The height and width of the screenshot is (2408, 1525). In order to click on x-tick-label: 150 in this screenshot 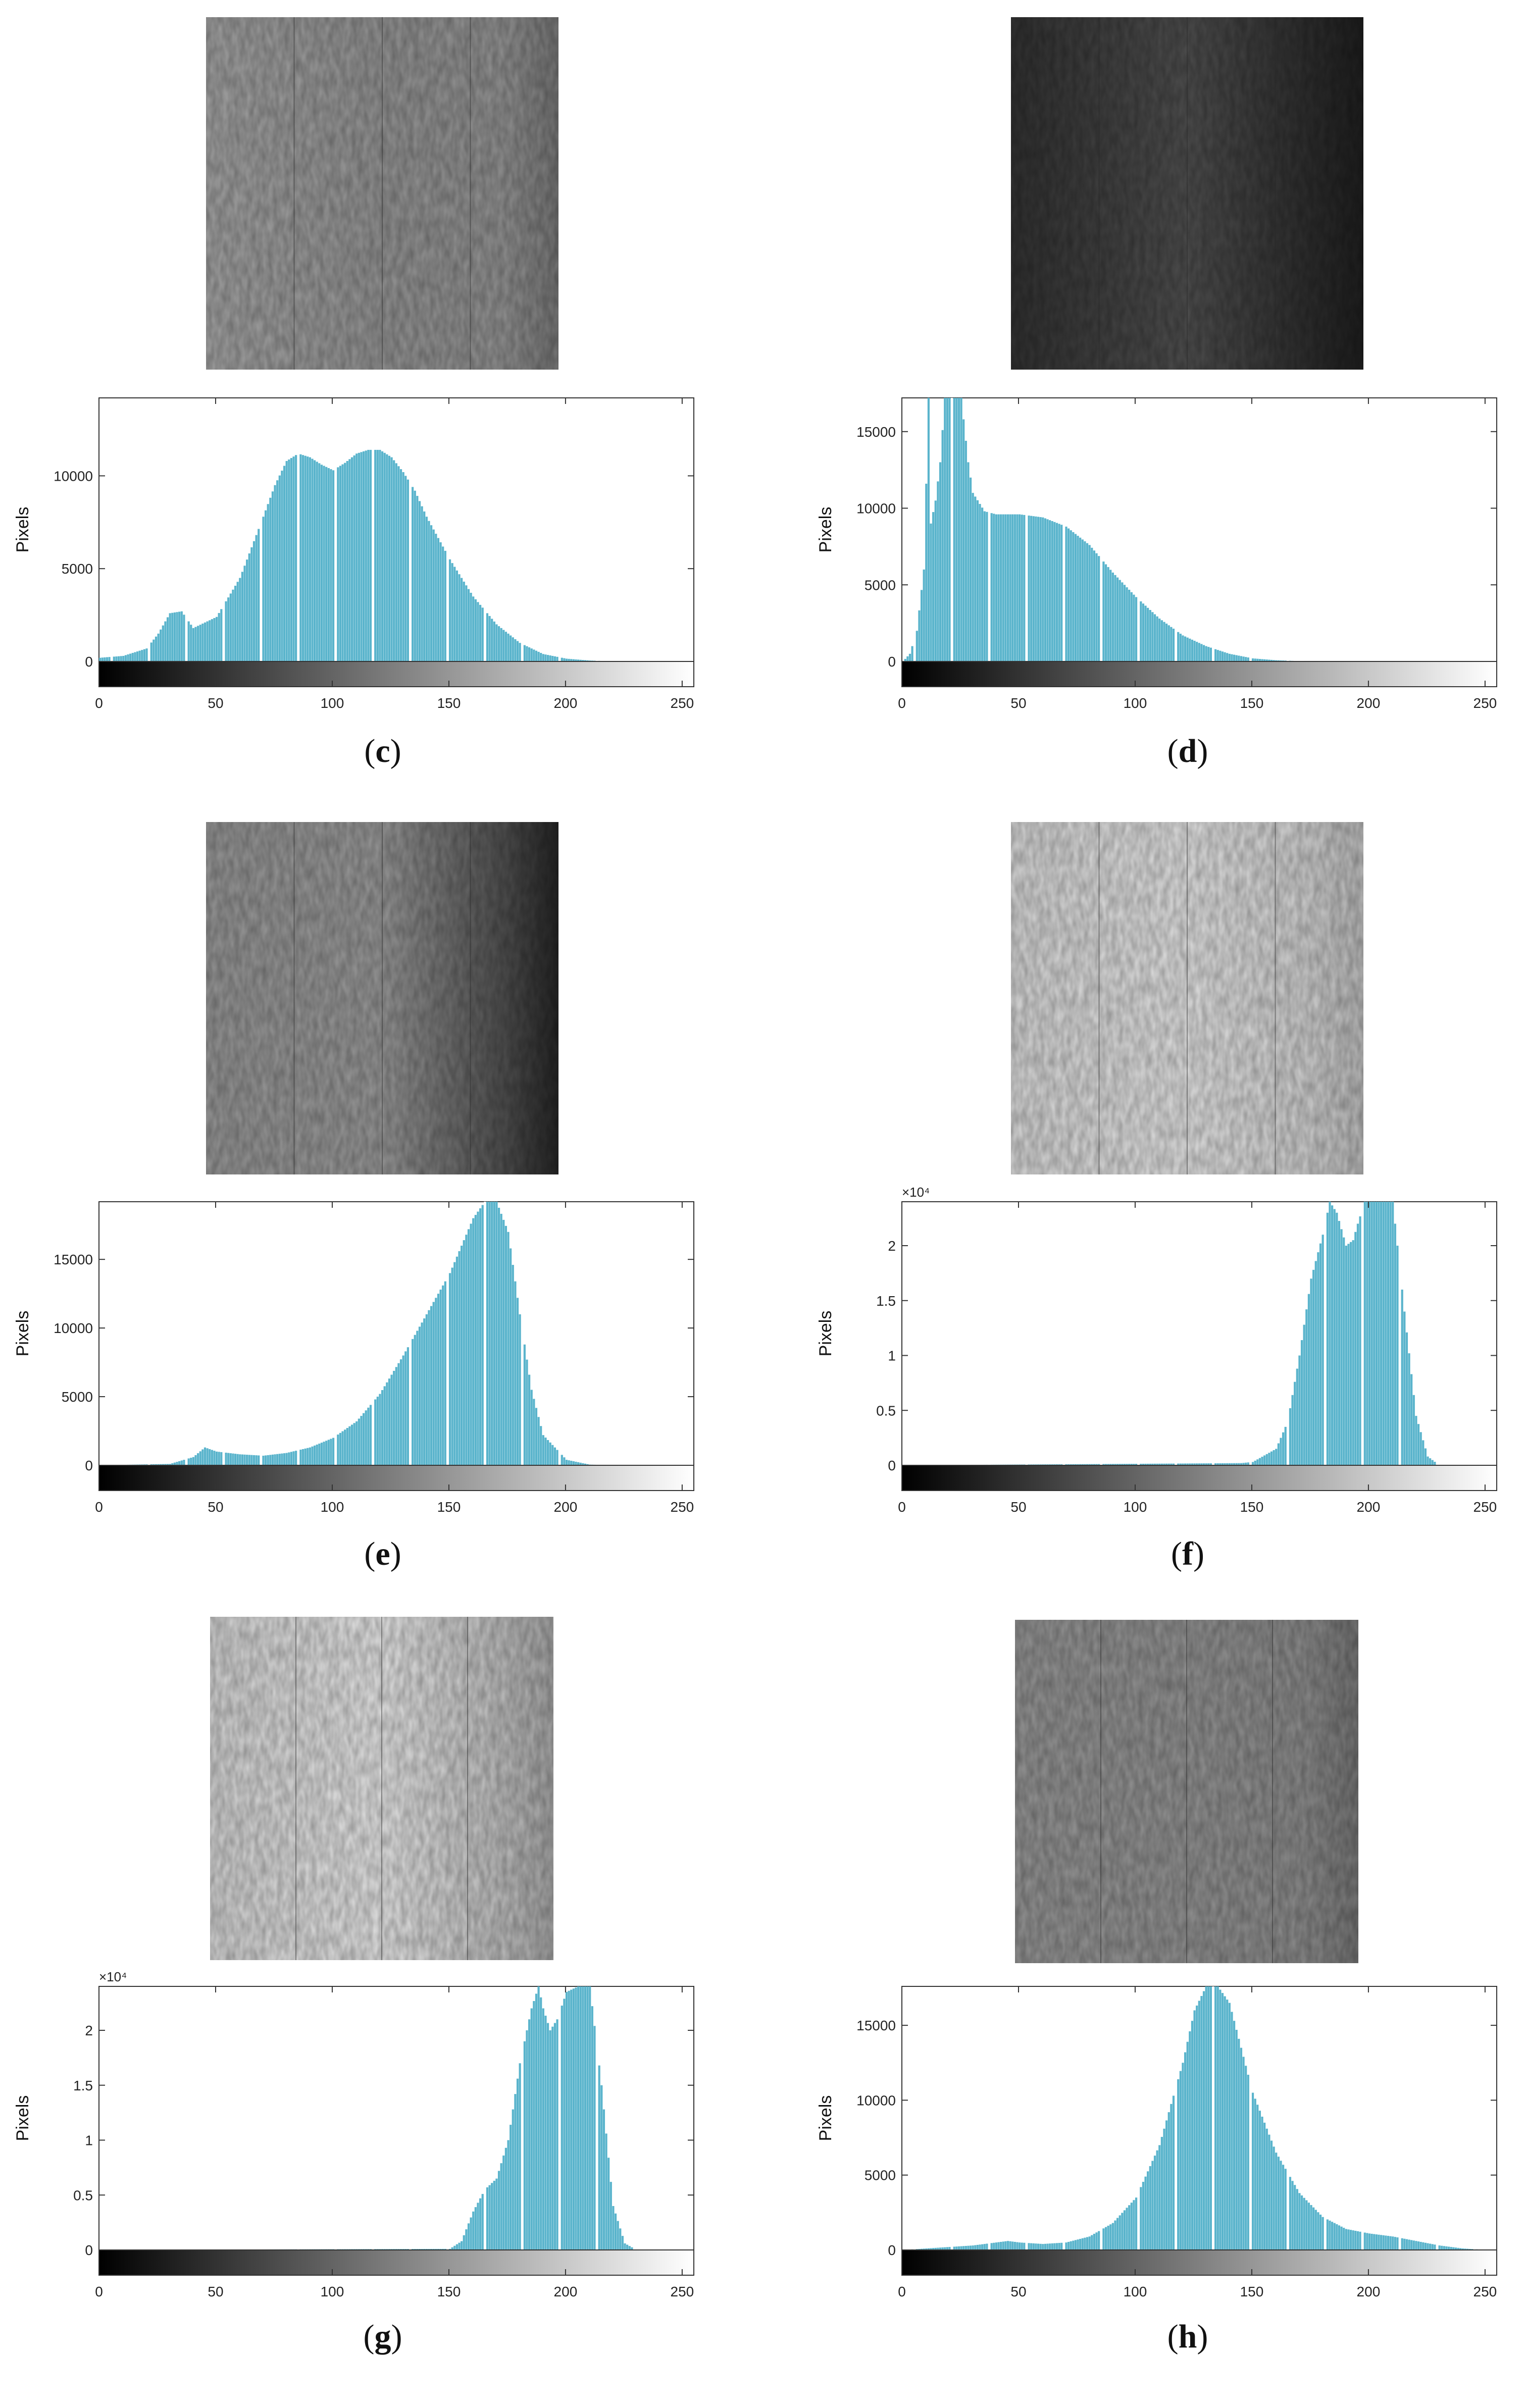, I will do `click(449, 2291)`.